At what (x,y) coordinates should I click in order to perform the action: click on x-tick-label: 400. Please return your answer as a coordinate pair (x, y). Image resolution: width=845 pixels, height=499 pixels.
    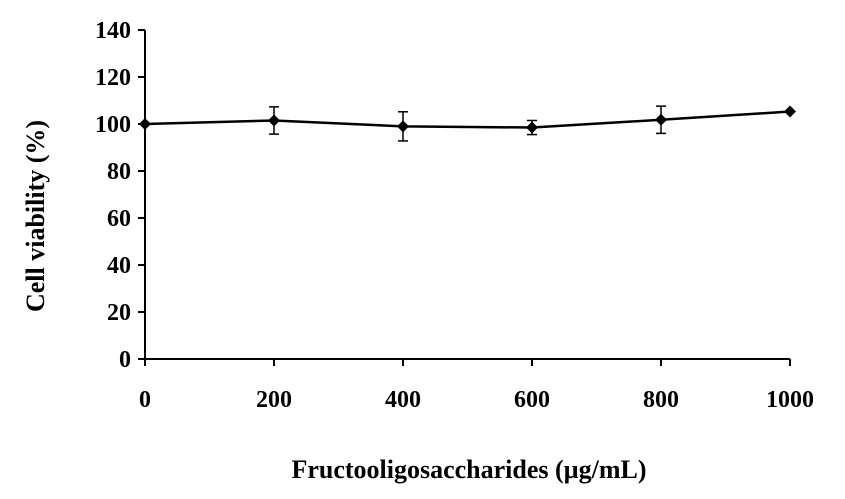
    Looking at the image, I should click on (403, 400).